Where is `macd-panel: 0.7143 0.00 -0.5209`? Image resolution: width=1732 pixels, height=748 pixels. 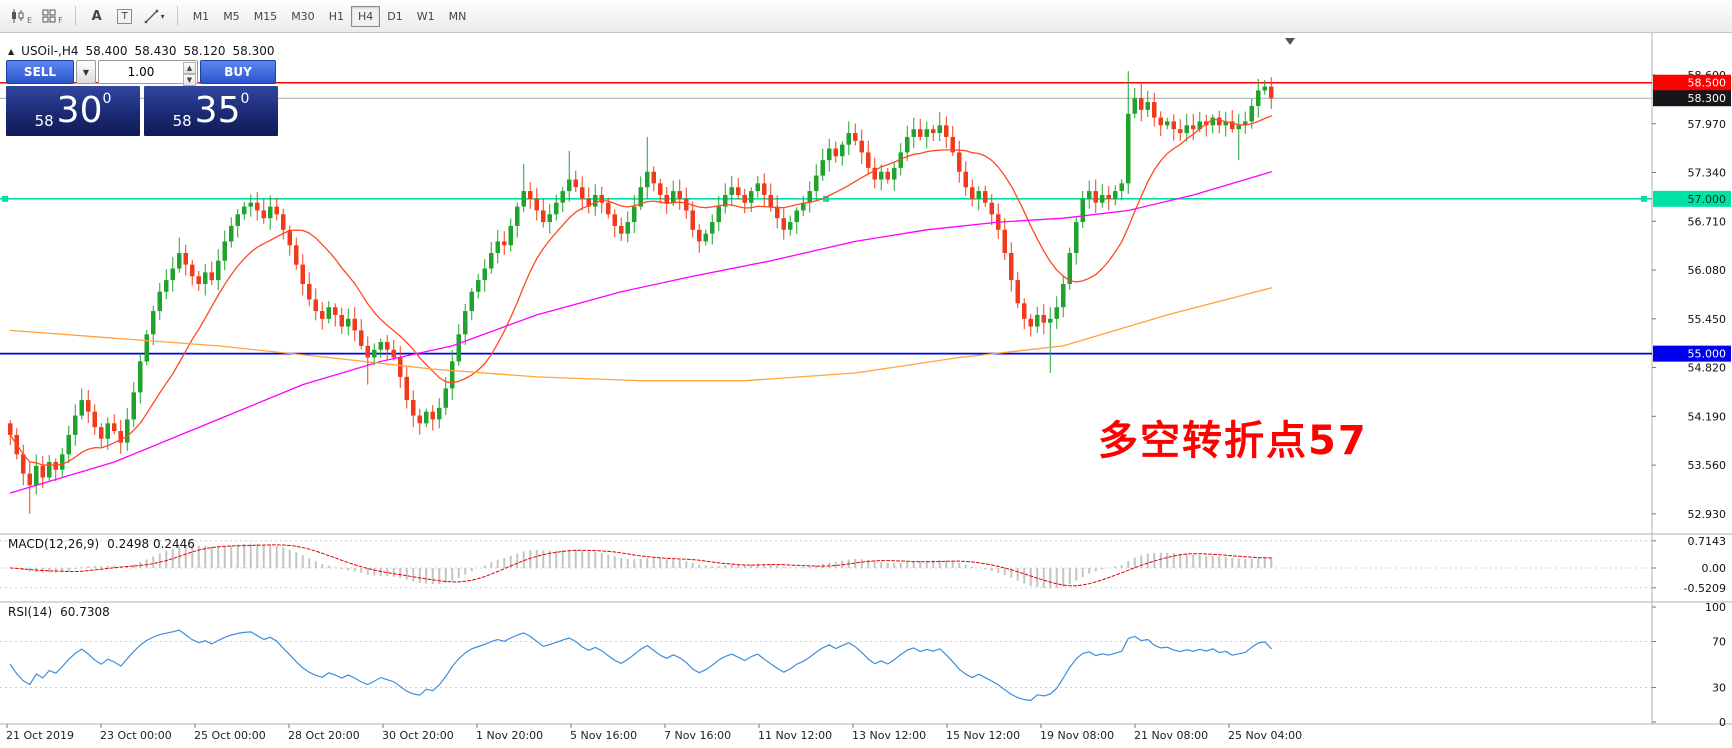
macd-panel: 0.7143 0.00 -0.5209 is located at coordinates (863, 565).